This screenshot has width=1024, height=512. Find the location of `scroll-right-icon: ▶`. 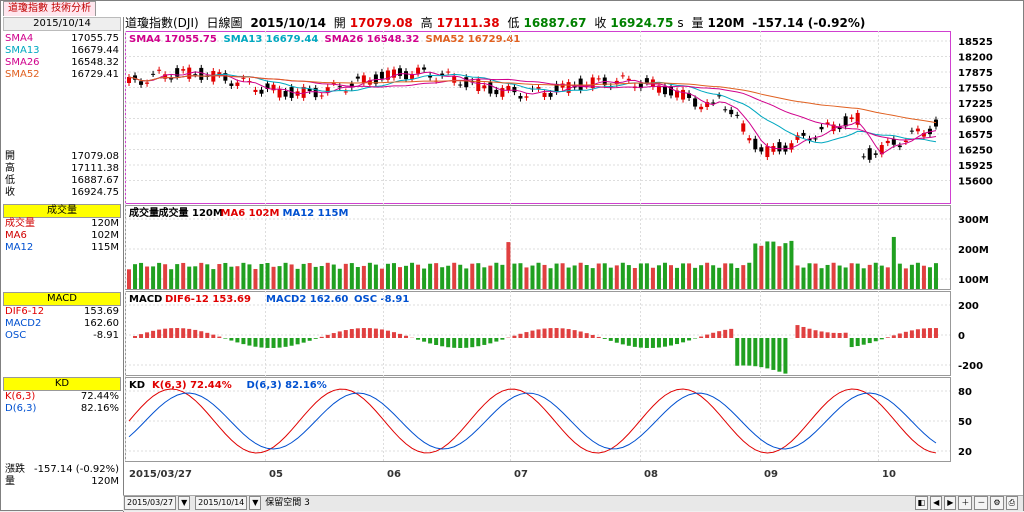

scroll-right-icon: ▶ is located at coordinates (950, 503).